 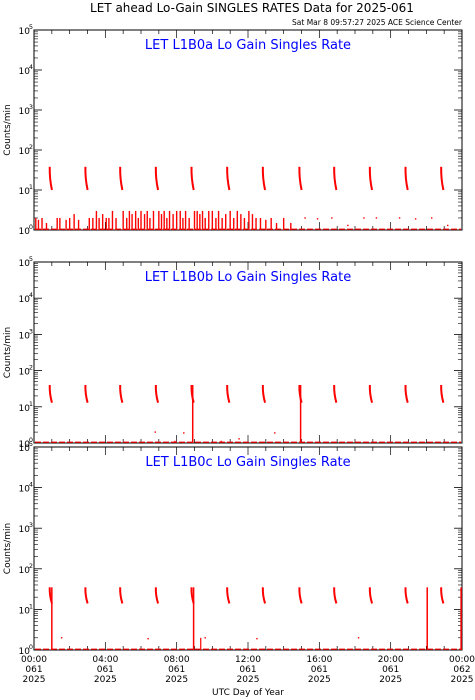 I want to click on panel-title: LET L1B0a Lo Gain Singles Rate, so click(x=248, y=45).